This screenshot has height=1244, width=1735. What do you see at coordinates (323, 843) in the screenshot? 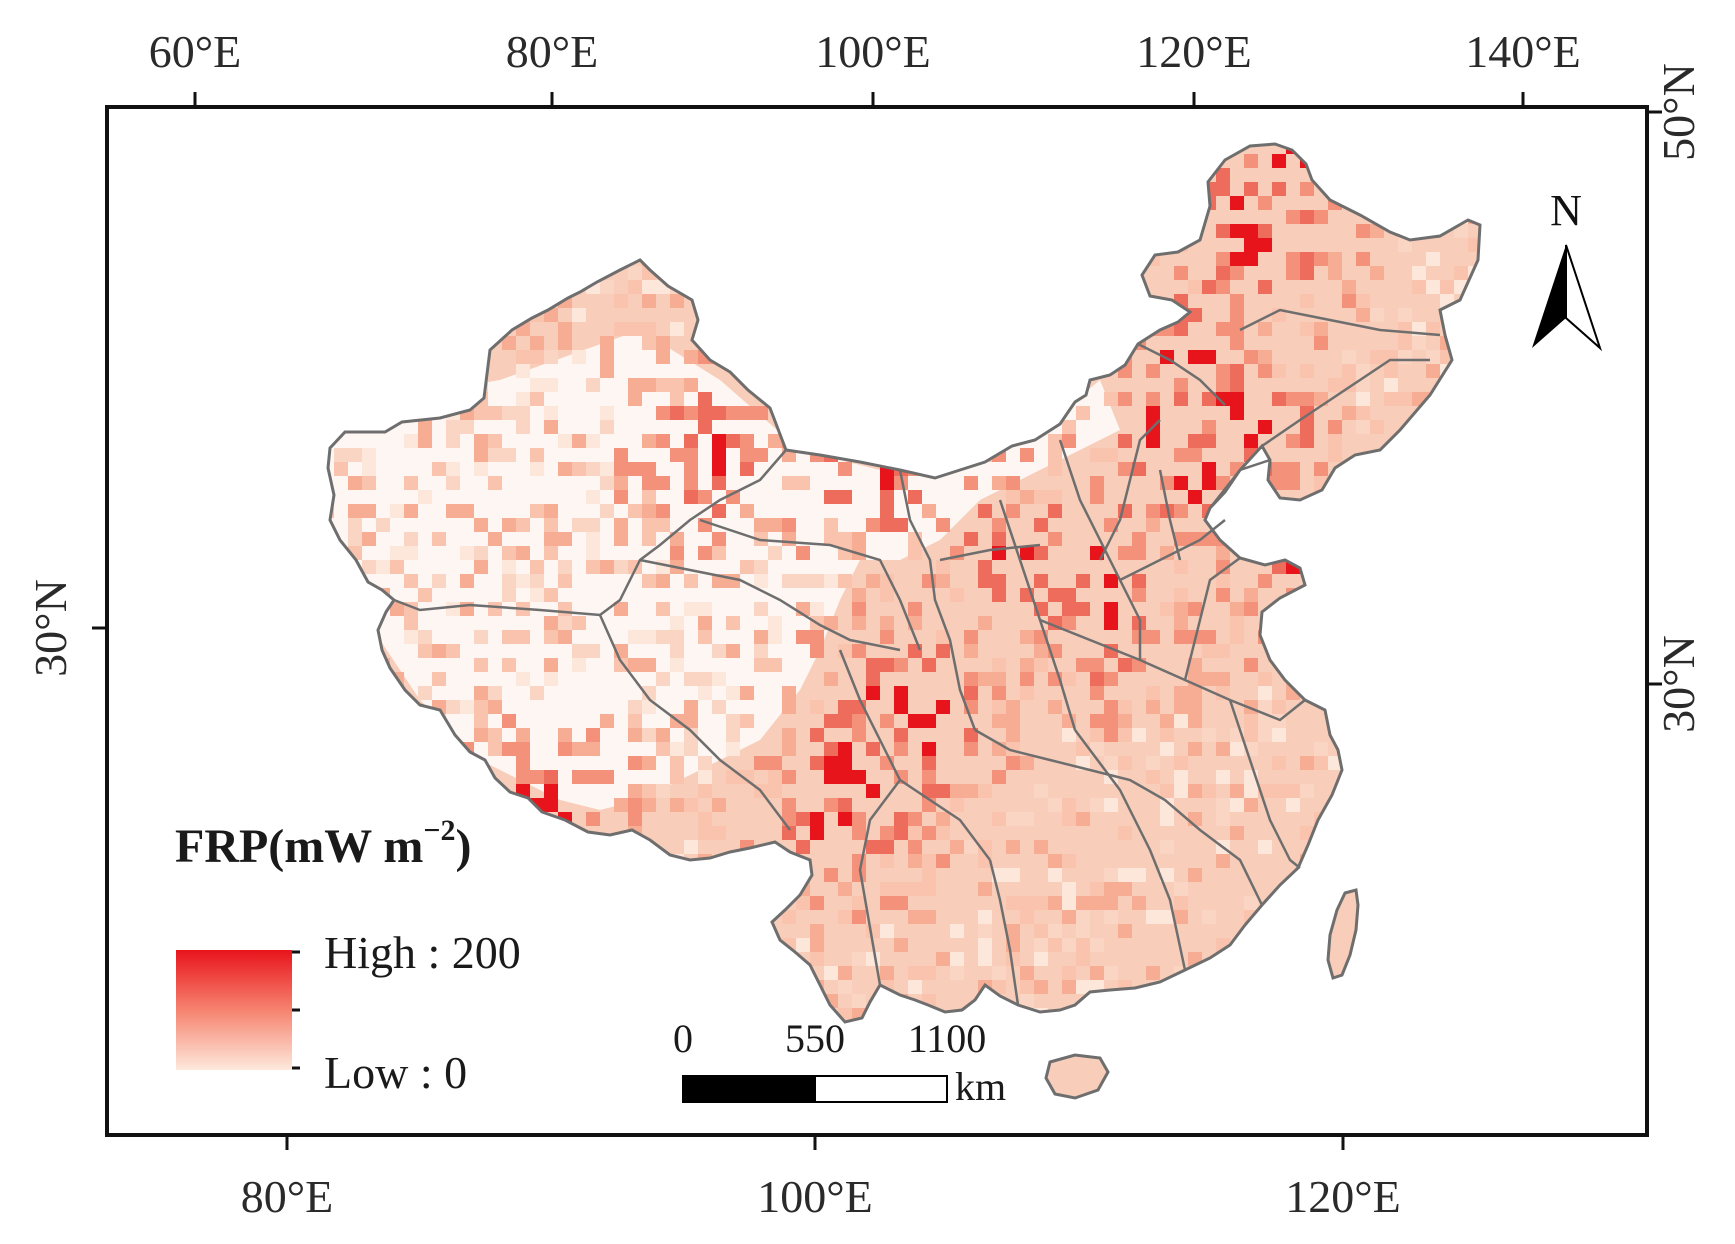
I see `legend-title: FRP(mW m−2)` at bounding box center [323, 843].